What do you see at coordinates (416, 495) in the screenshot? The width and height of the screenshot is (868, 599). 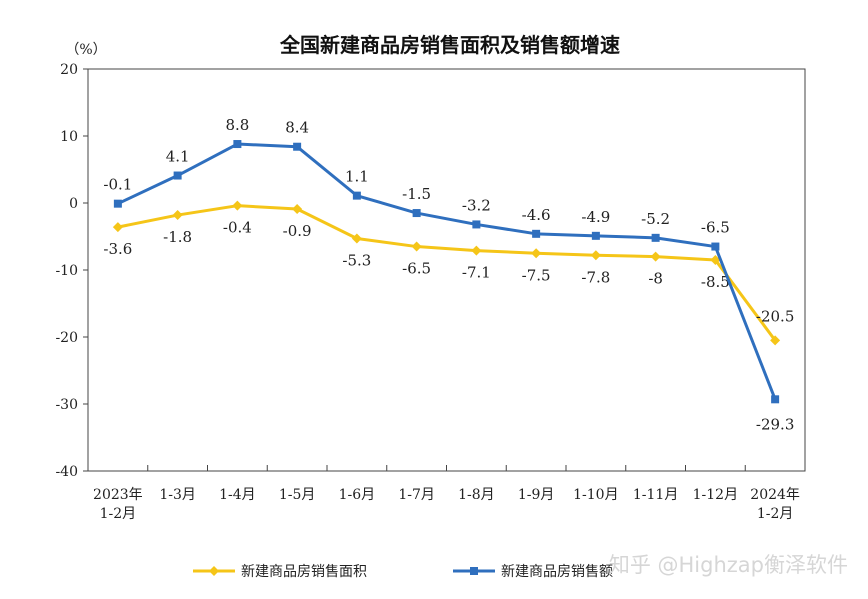 I see `x-tick-label: 1-7月` at bounding box center [416, 495].